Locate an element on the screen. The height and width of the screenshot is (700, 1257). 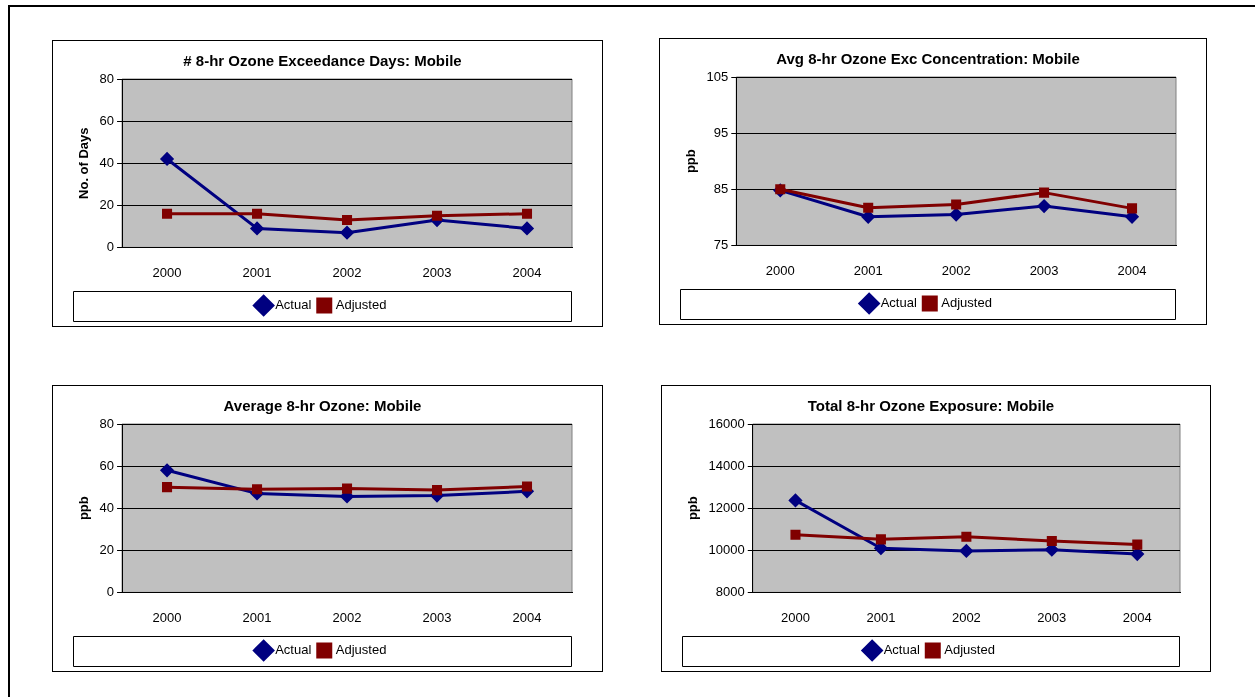
y-tick-label: 16000 is located at coordinates (726, 423).